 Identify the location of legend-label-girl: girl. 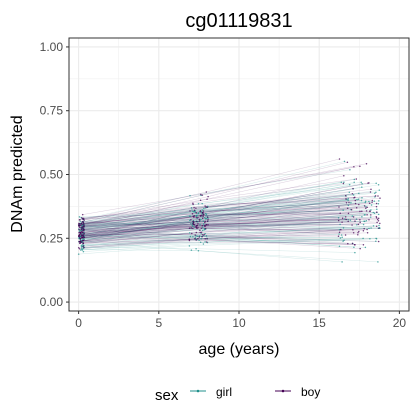
(224, 392).